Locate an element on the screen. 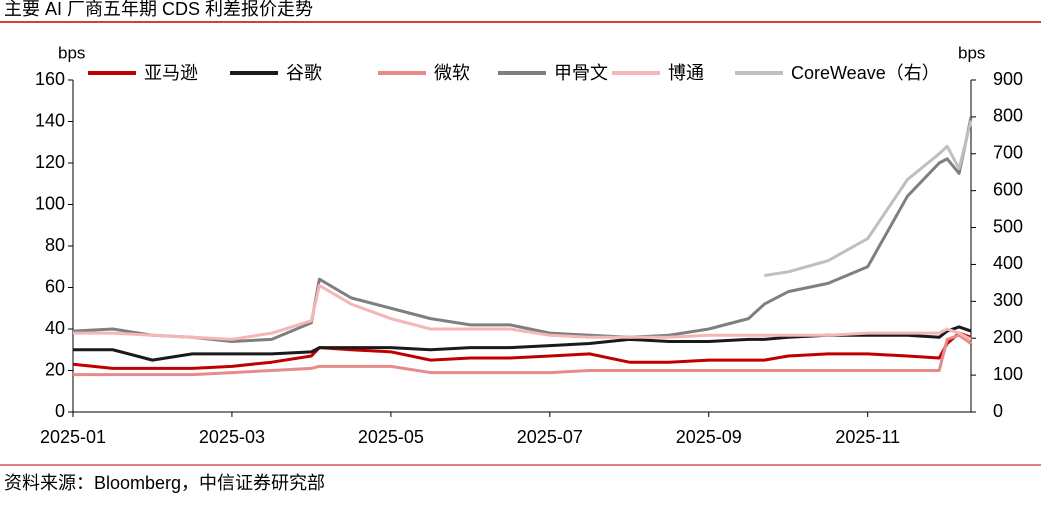  y2-tick-label: 400 is located at coordinates (1008, 263).